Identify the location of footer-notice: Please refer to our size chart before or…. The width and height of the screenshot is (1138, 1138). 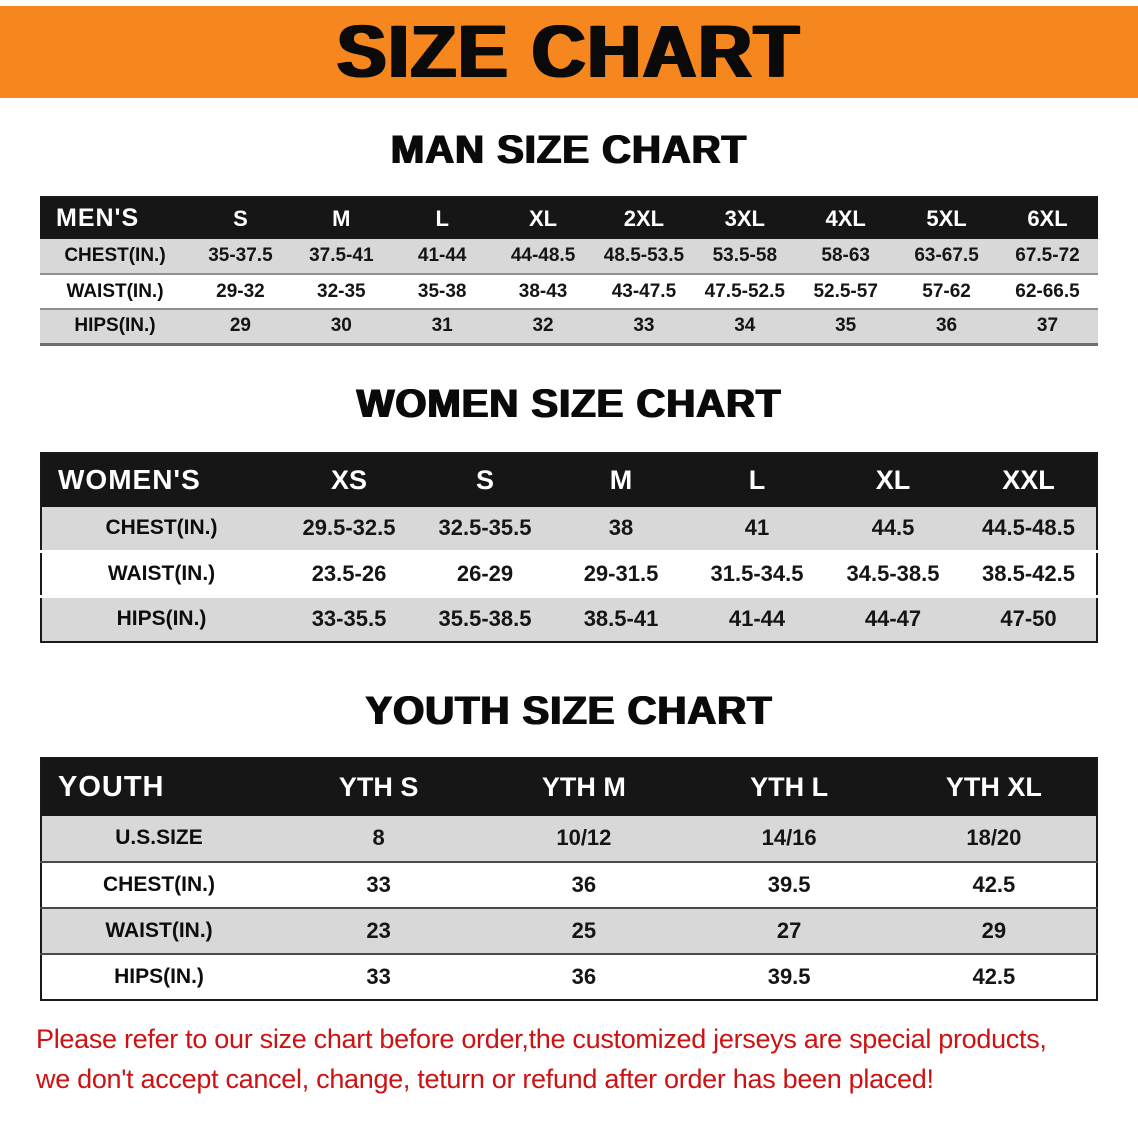
(569, 1059).